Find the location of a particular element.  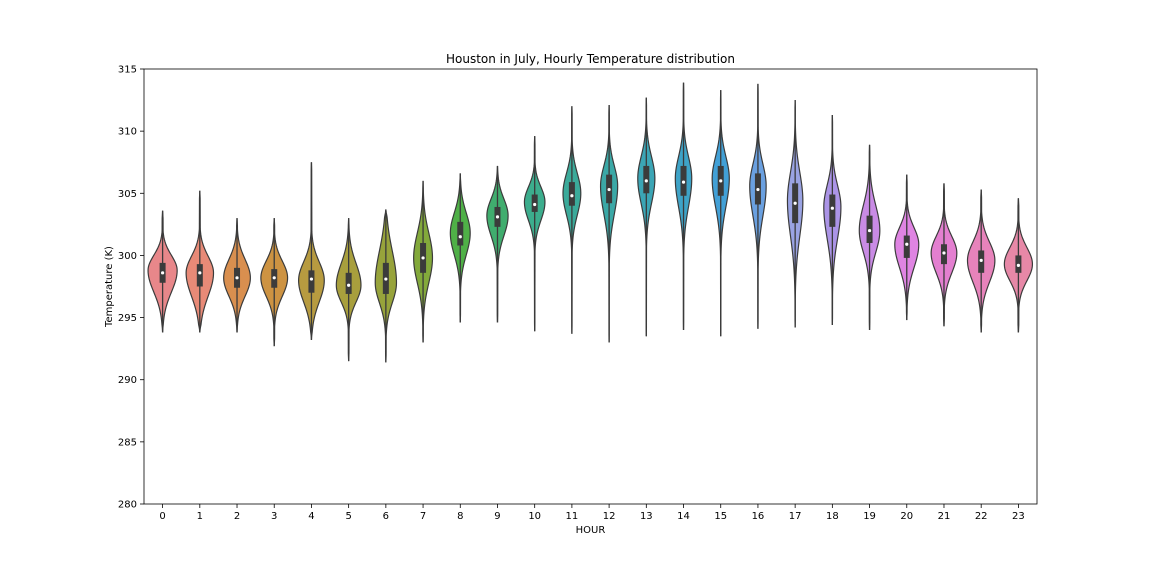

x-tick-label: 17 is located at coordinates (795, 516).